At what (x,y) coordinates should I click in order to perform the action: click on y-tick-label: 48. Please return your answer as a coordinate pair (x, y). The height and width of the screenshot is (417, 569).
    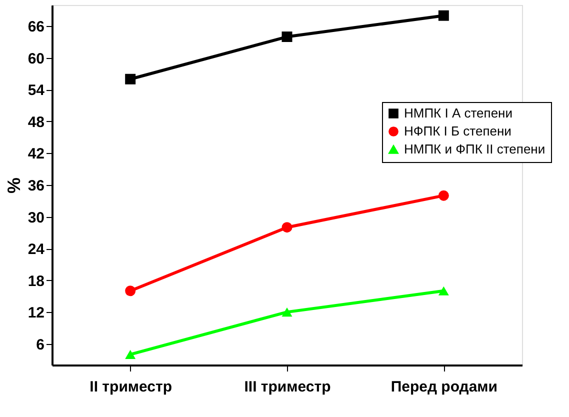
    Looking at the image, I should click on (36, 122).